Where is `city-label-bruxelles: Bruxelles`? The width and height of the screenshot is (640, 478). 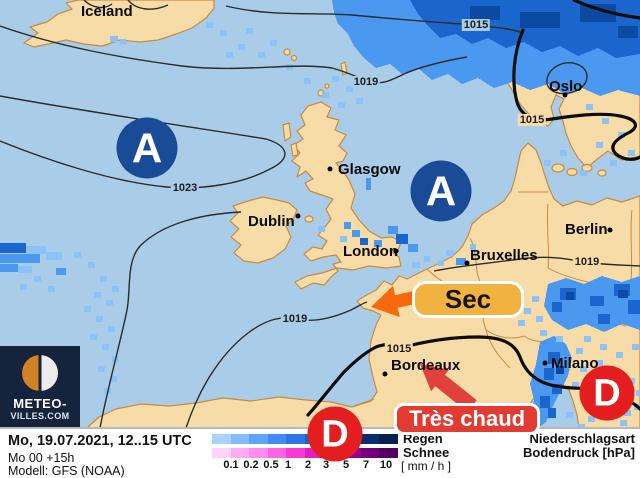 city-label-bruxelles: Bruxelles is located at coordinates (504, 255).